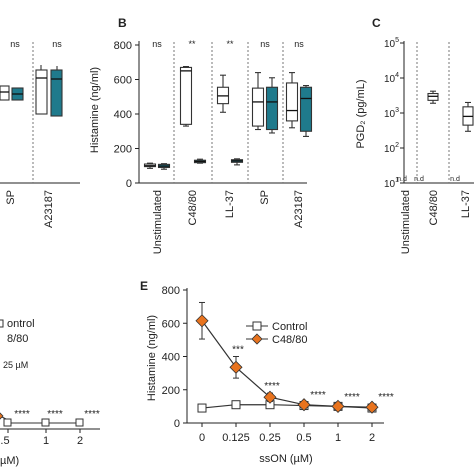 This screenshot has width=474, height=474. What do you see at coordinates (361, 113) in the screenshot?
I see `panel-c-y-label: PGD₂ (pg/mL)` at bounding box center [361, 113].